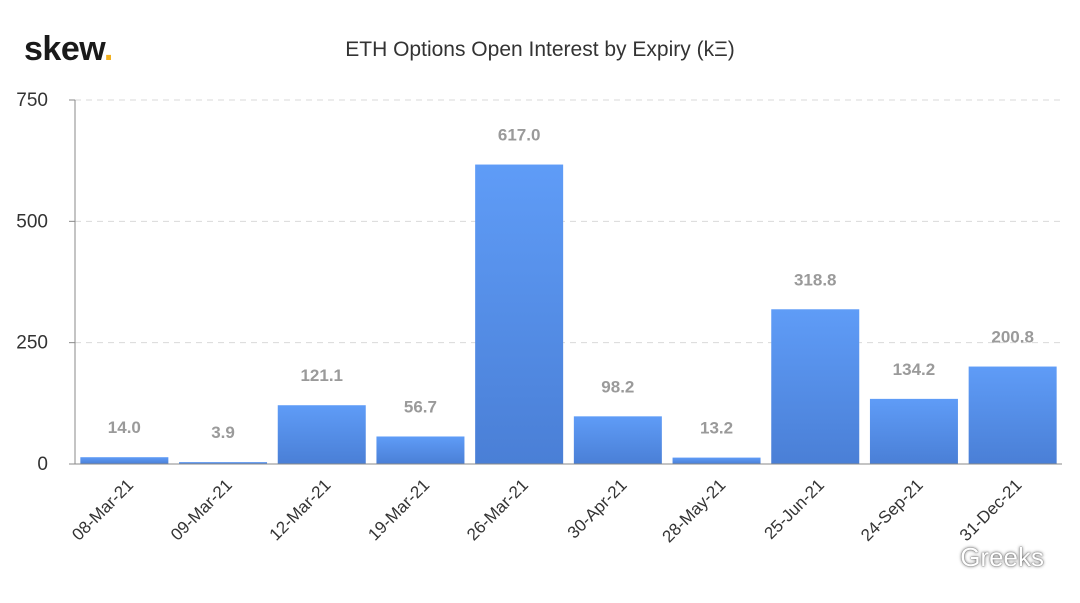 Image resolution: width=1080 pixels, height=603 pixels. I want to click on x-tick-label: 28-May-21, so click(693, 510).